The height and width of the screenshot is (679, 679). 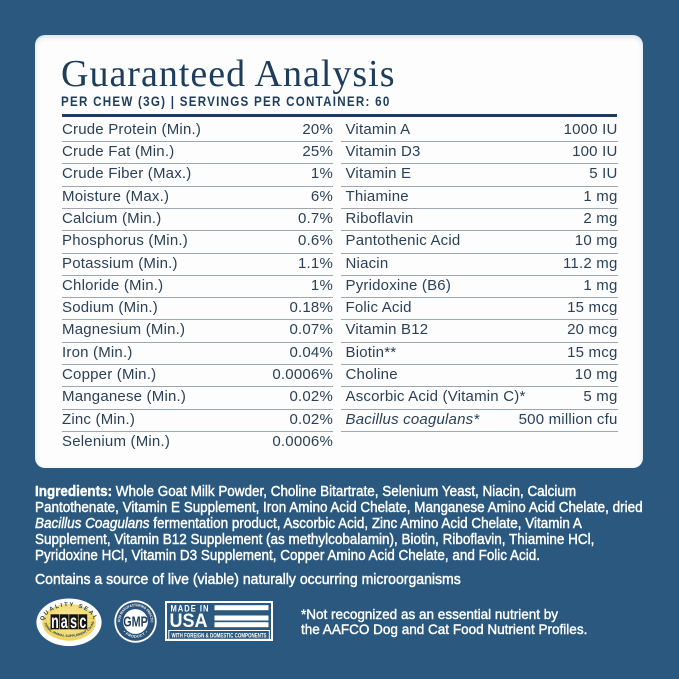 What do you see at coordinates (190, 608) in the screenshot?
I see `svg-text: MADE IN` at bounding box center [190, 608].